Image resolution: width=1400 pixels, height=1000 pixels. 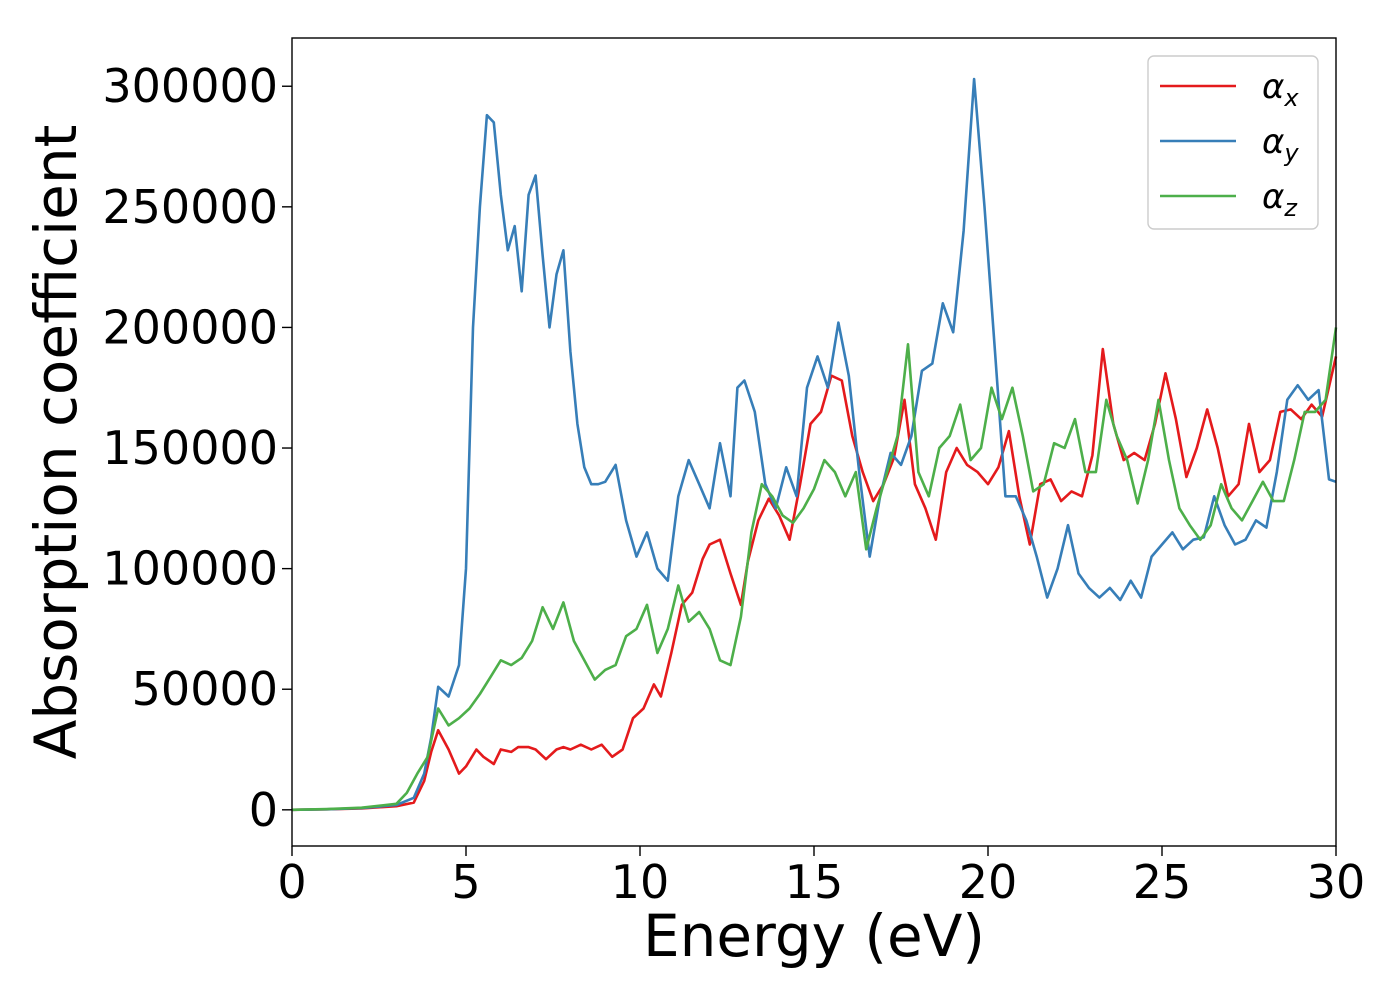 What do you see at coordinates (1280, 144) in the screenshot?
I see `legend-label-y: αy` at bounding box center [1280, 144].